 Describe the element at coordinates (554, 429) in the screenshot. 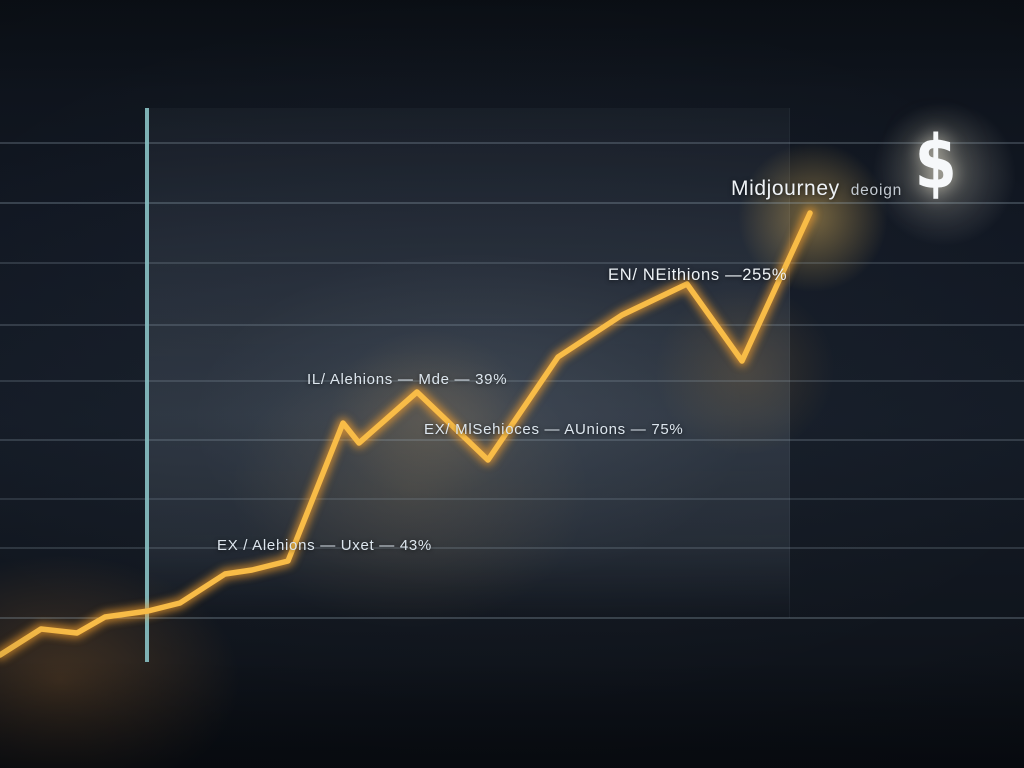

I see `annotation-pair-3: EX/ MlSehioces — AUnions — 75%` at that location.